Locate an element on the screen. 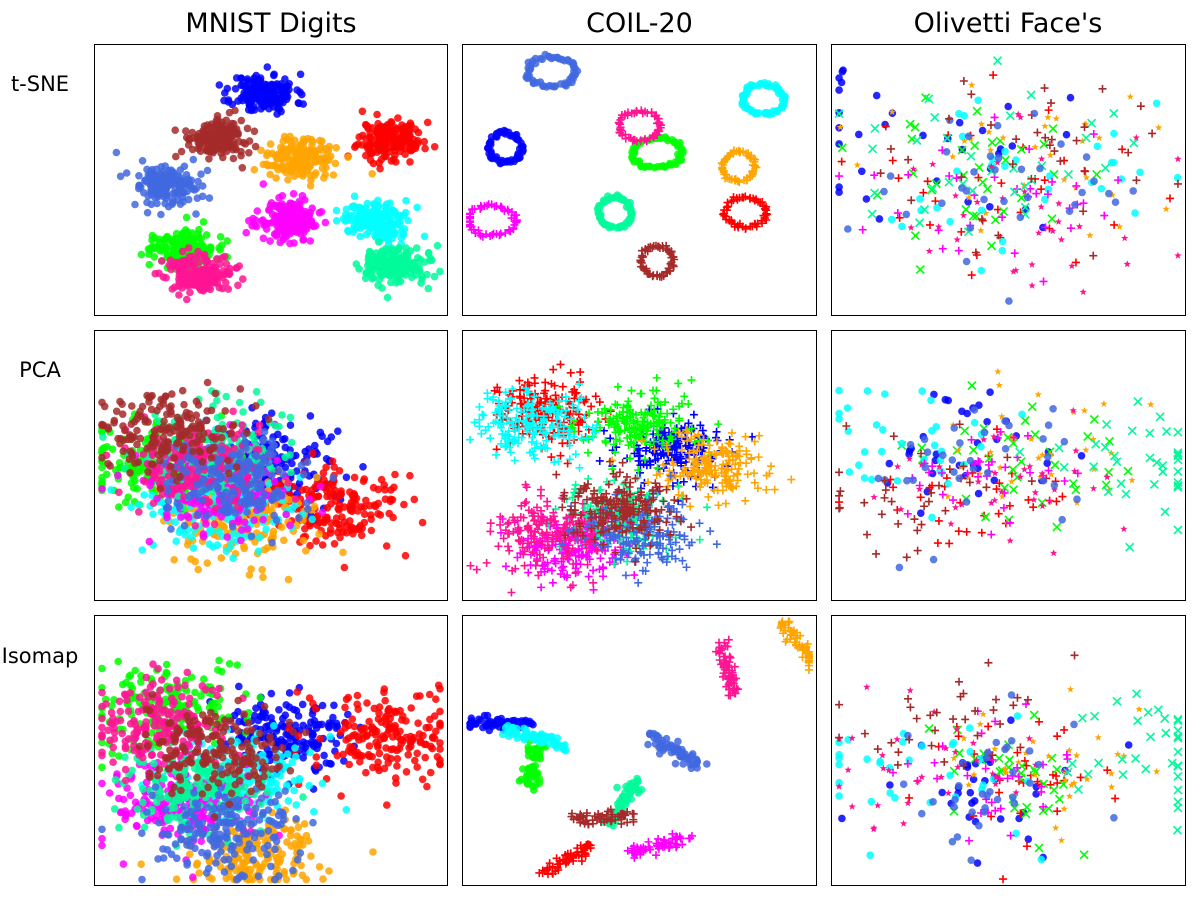 This screenshot has width=1200, height=900. panel-tsne-olivetti is located at coordinates (1008, 180).